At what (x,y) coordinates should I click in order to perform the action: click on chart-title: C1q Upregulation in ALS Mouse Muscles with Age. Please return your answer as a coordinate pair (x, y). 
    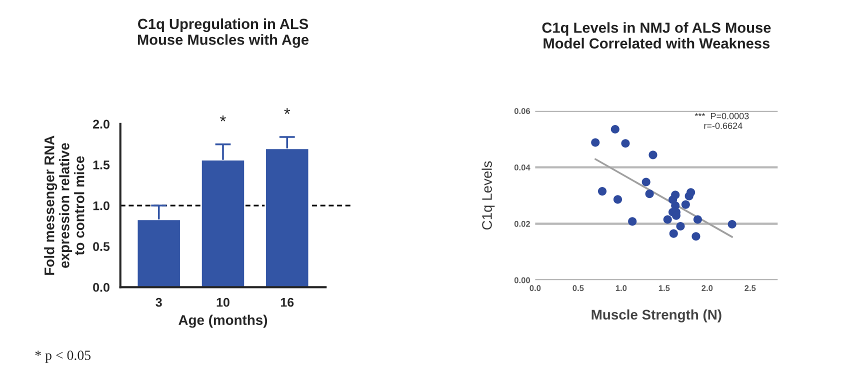
    Looking at the image, I should click on (223, 33).